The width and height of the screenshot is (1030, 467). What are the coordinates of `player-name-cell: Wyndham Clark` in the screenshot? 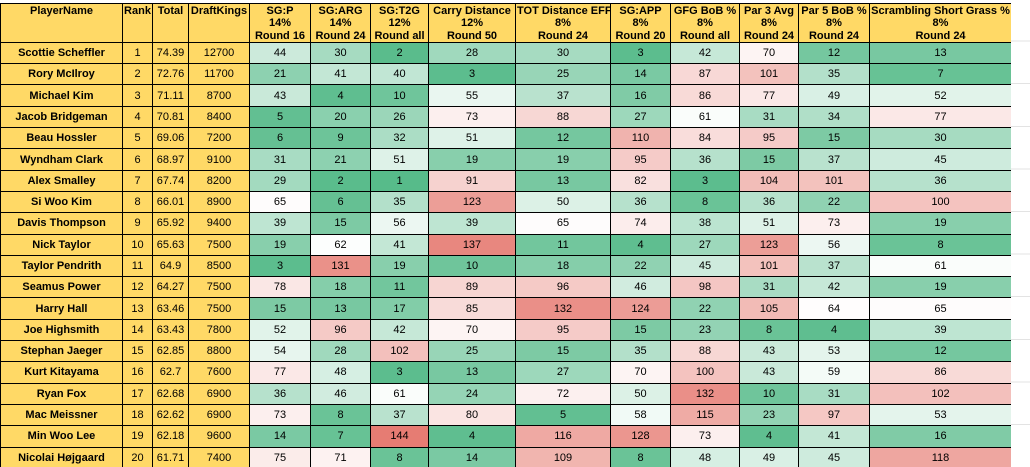 It's located at (61, 159).